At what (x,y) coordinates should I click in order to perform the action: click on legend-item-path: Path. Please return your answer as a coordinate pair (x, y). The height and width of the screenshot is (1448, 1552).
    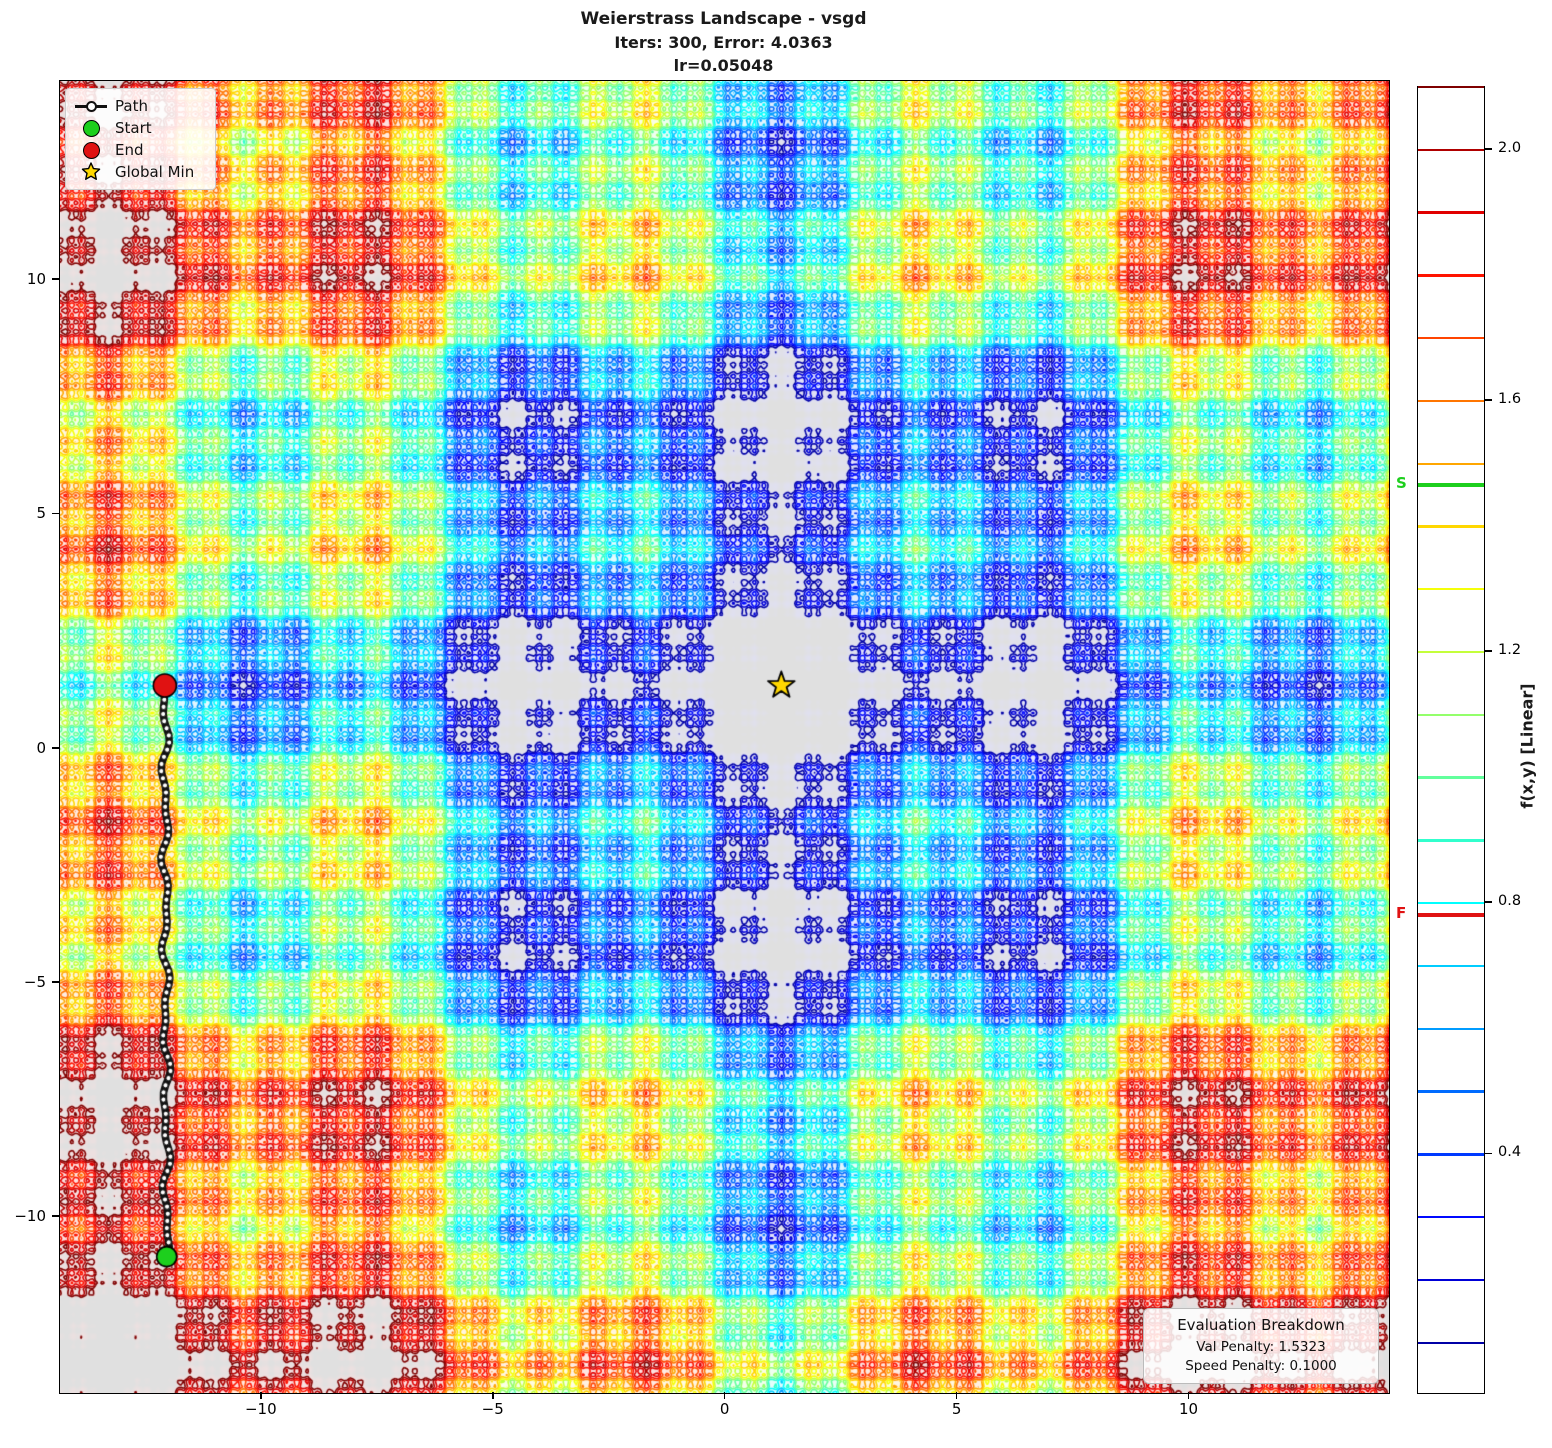
    Looking at the image, I should click on (140, 106).